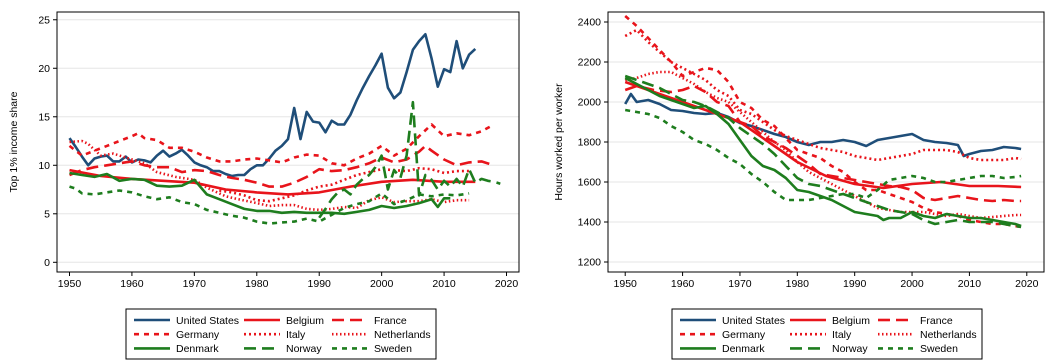  Describe the element at coordinates (590, 263) in the screenshot. I see `y-tick-label: 1200` at that location.